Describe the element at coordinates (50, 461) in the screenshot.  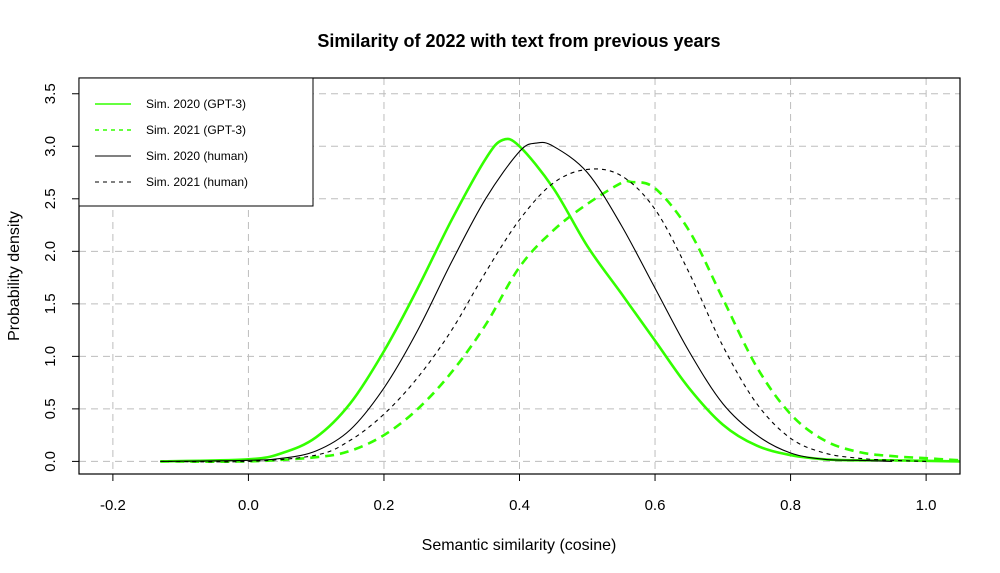
I see `y-tick-label: 0.0` at that location.